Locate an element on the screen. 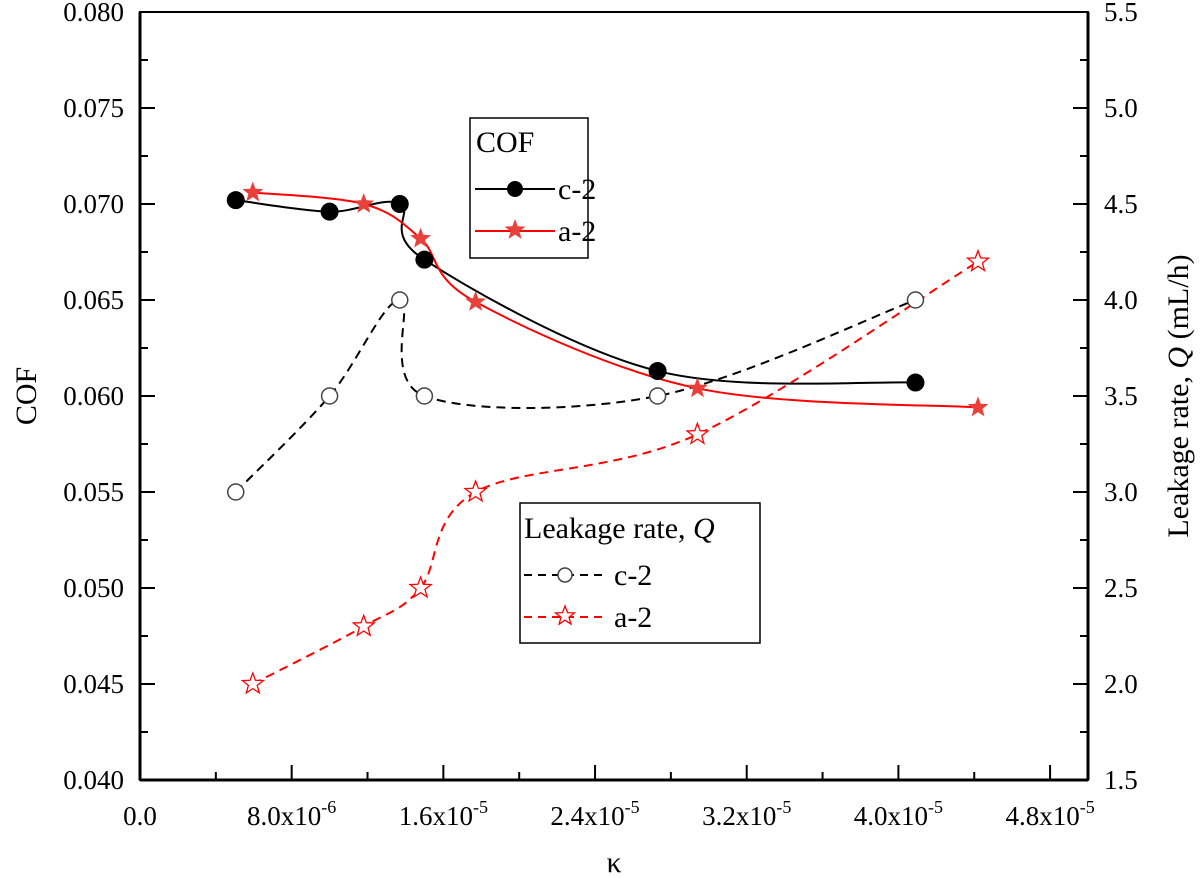 The height and width of the screenshot is (878, 1200). y-left-tick-label: 0.050 is located at coordinates (93, 588).